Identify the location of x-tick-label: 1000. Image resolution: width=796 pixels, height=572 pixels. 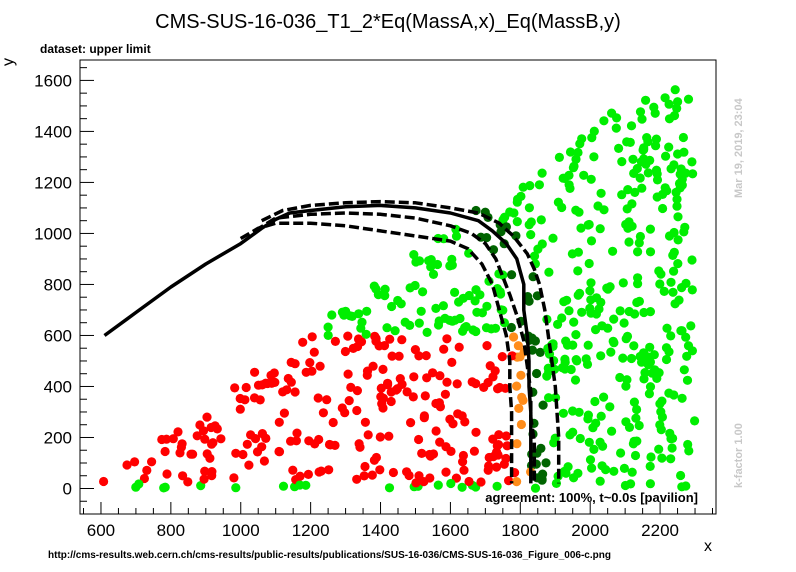
(241, 530).